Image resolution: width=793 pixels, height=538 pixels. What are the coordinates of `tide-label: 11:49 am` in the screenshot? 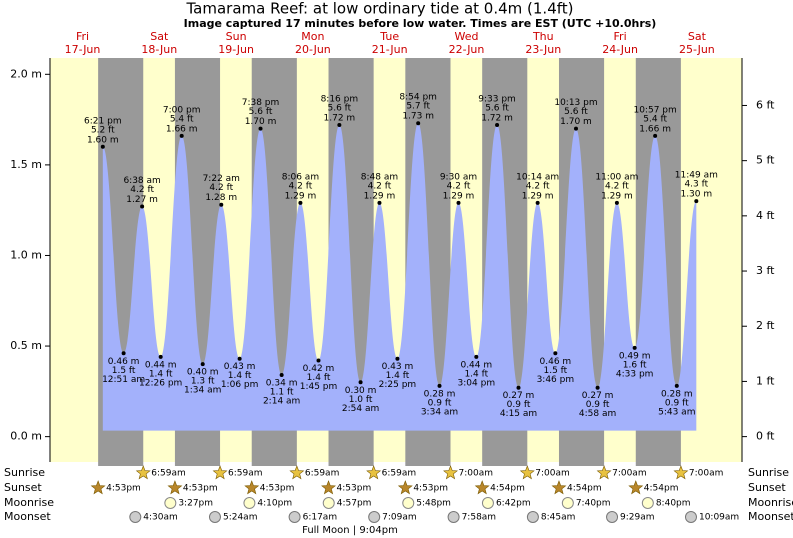 It's located at (696, 176).